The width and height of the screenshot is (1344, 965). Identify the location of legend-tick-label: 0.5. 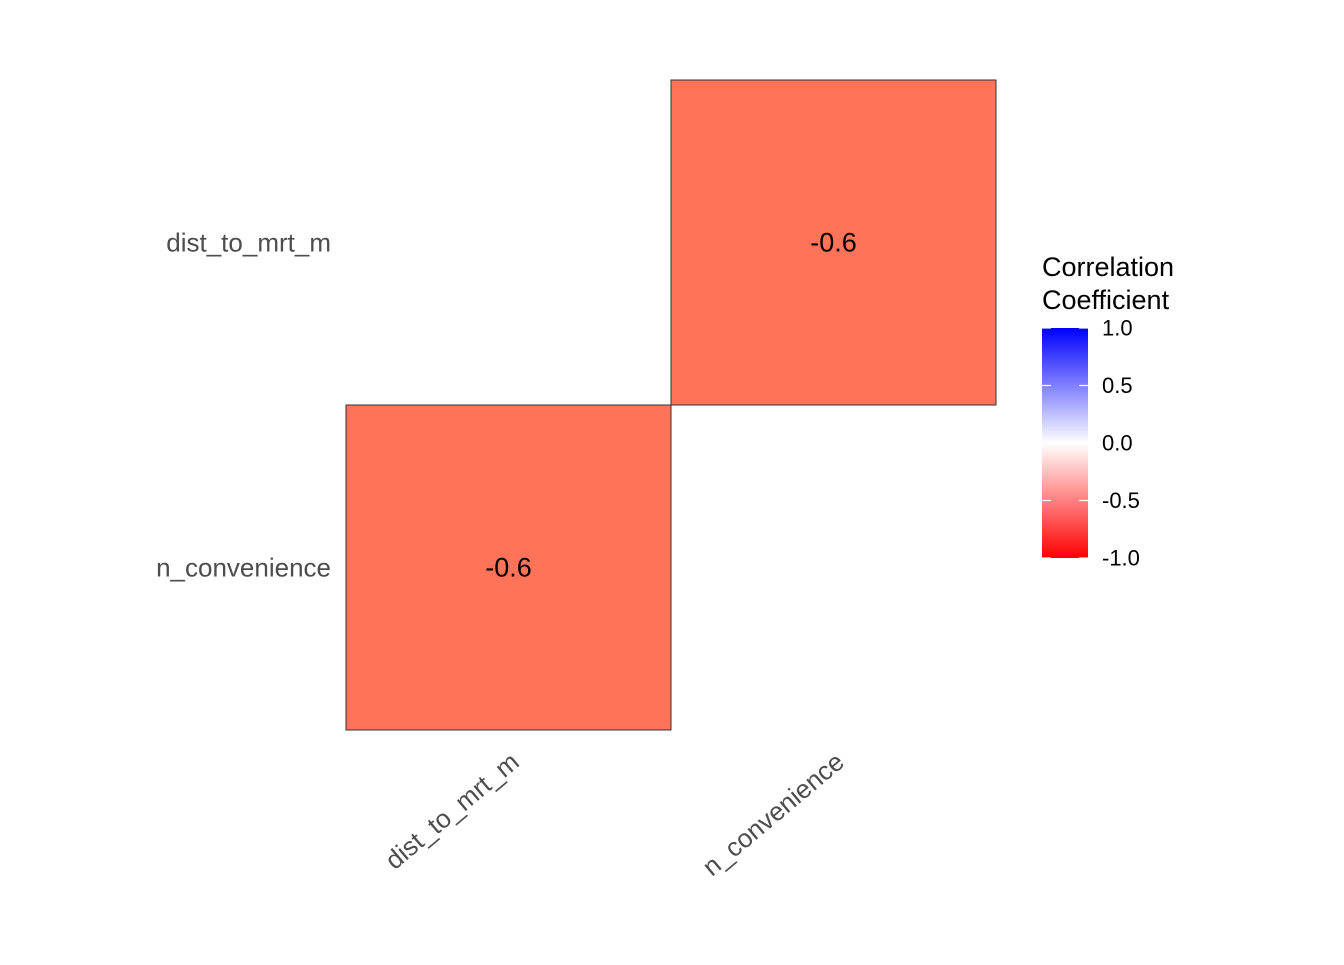
(1117, 385).